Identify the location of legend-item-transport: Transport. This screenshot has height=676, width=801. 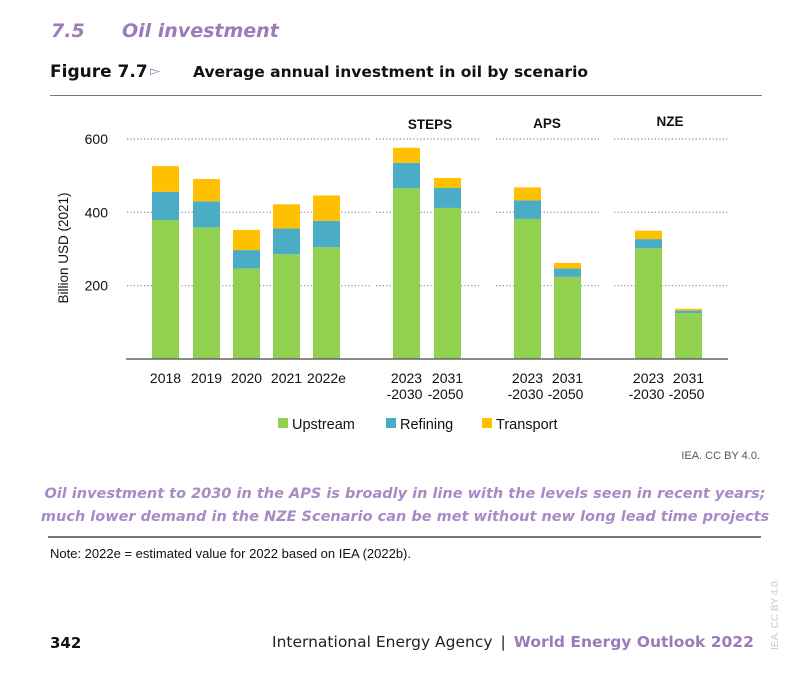
(520, 425).